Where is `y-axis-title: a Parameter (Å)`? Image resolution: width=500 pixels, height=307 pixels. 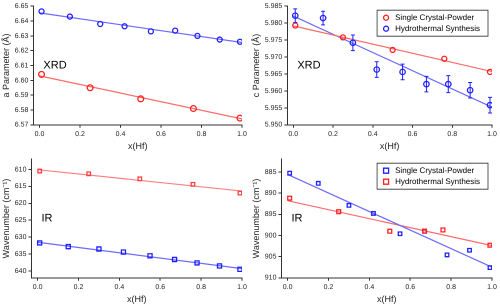 y-axis-title: a Parameter (Å) is located at coordinates (5, 65).